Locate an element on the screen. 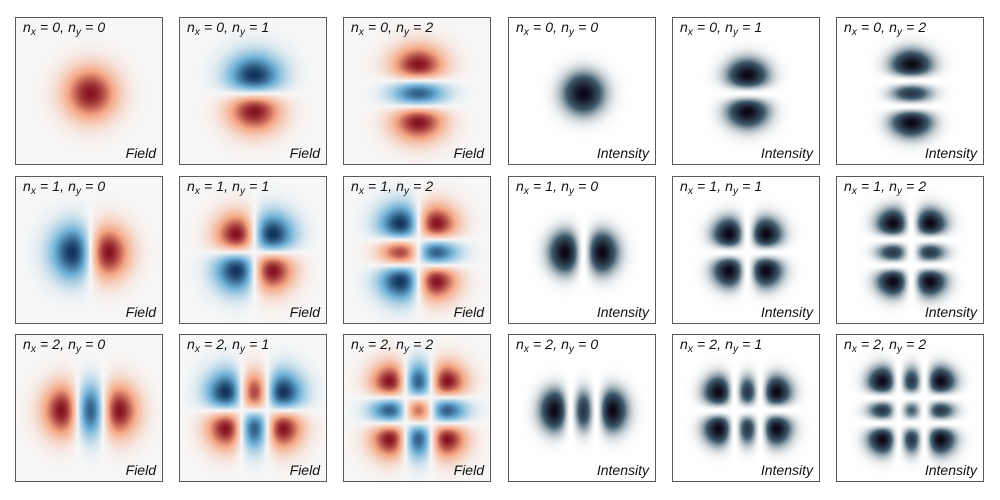 Image resolution: width=1000 pixels, height=500 pixels. mode-panel-intensity-nx2-ny1: nx = 2, ny = 1 Intensity is located at coordinates (746, 408).